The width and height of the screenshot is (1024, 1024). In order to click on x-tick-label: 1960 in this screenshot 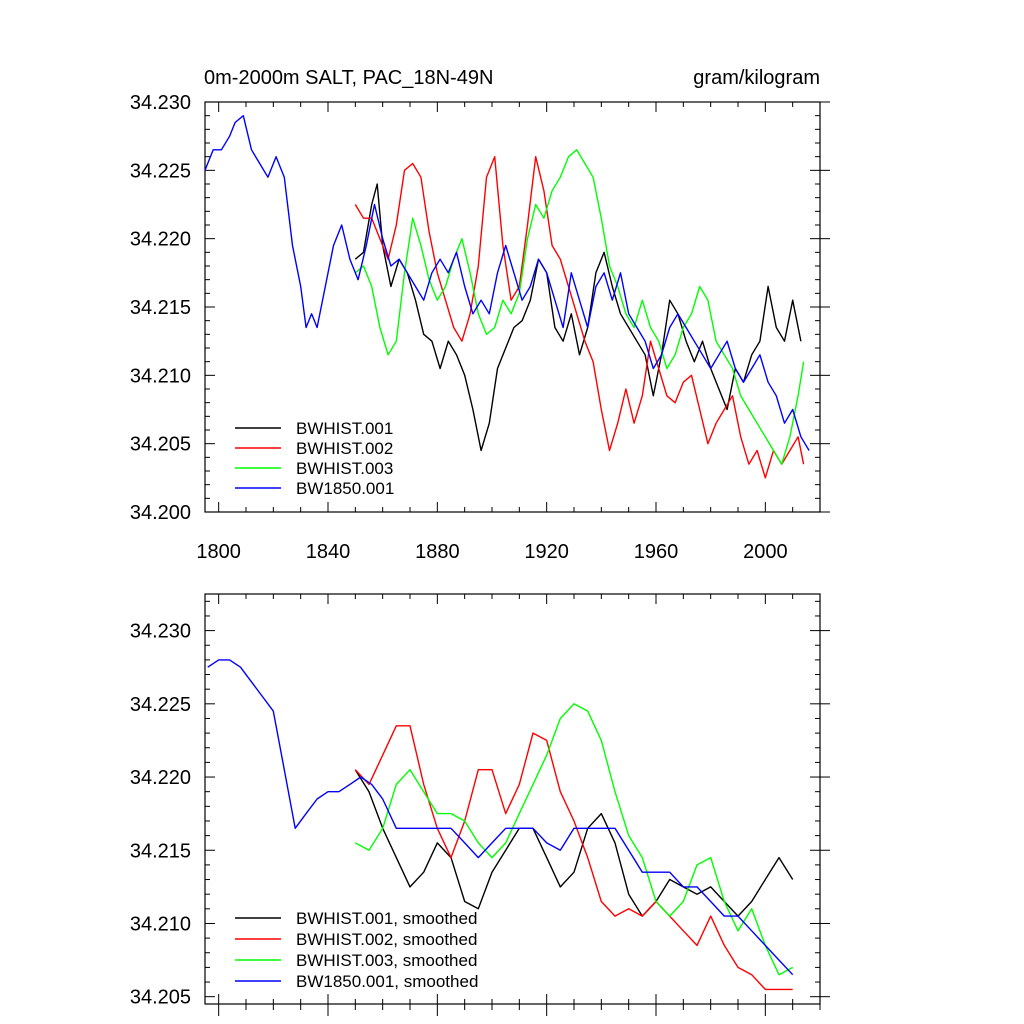, I will do `click(656, 552)`.